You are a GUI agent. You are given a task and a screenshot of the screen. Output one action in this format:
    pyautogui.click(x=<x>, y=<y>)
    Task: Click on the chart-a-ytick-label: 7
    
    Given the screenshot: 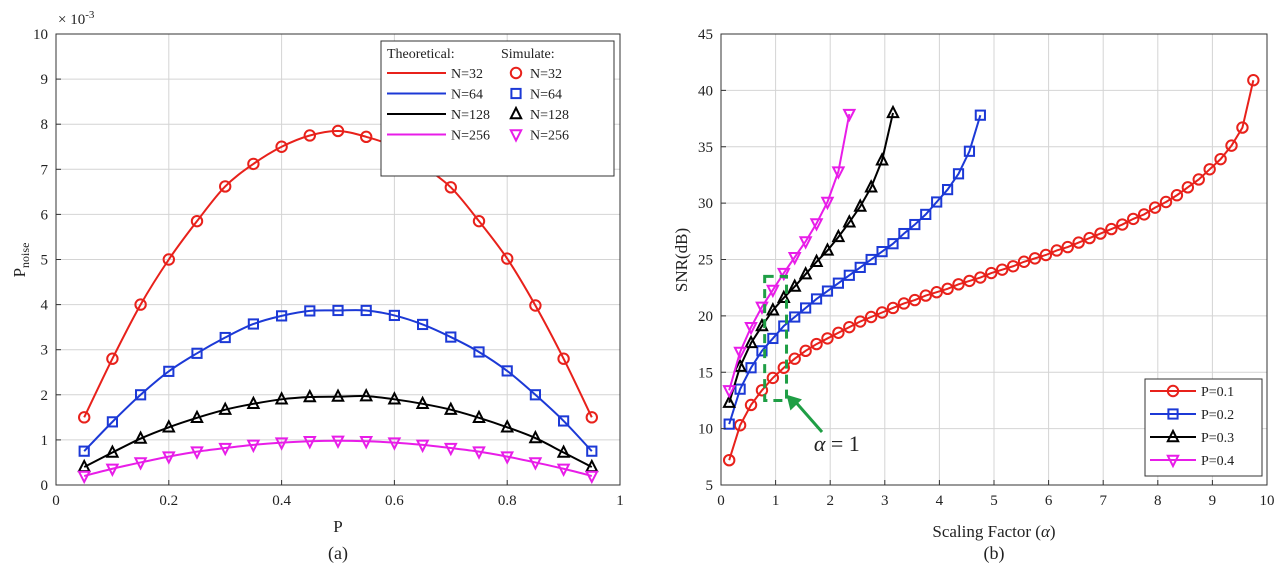 What is the action you would take?
    pyautogui.click(x=45, y=170)
    